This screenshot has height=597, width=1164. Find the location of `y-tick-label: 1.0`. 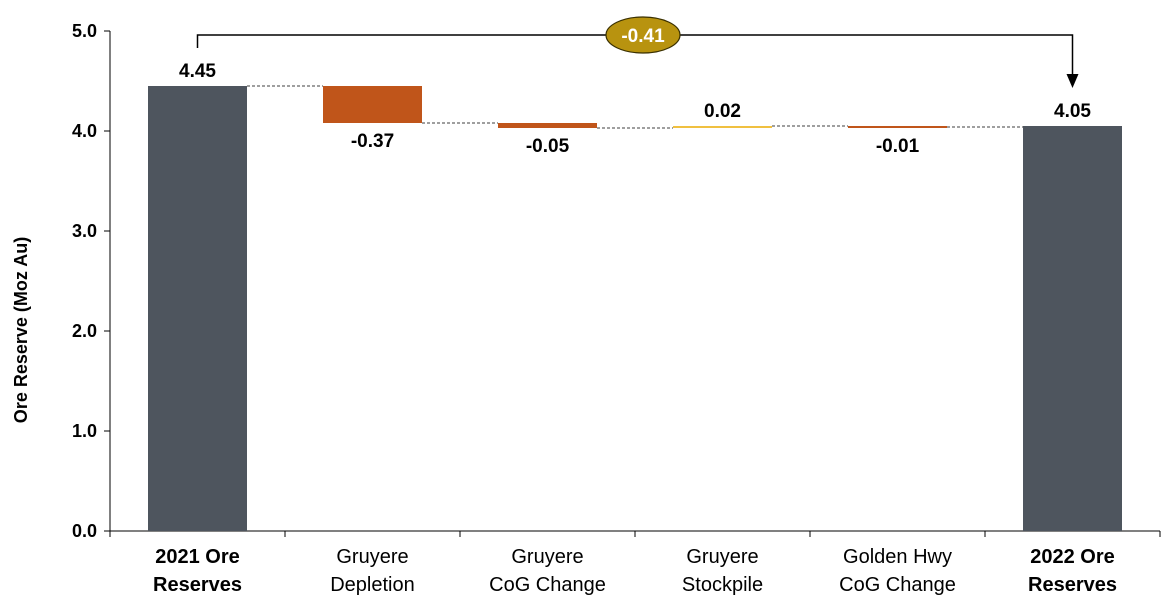

y-tick-label: 1.0 is located at coordinates (84, 431).